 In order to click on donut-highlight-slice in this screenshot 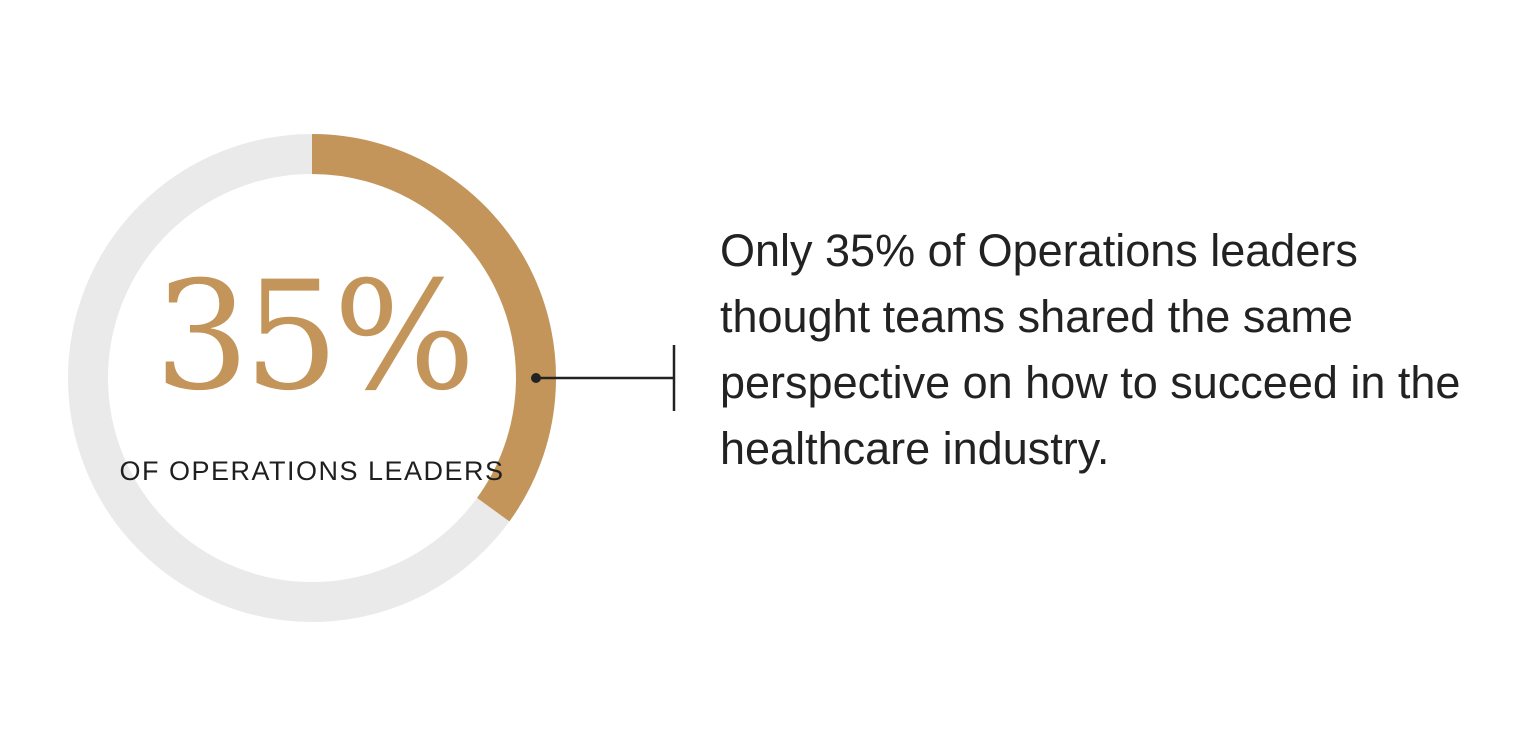, I will do `click(433, 328)`.